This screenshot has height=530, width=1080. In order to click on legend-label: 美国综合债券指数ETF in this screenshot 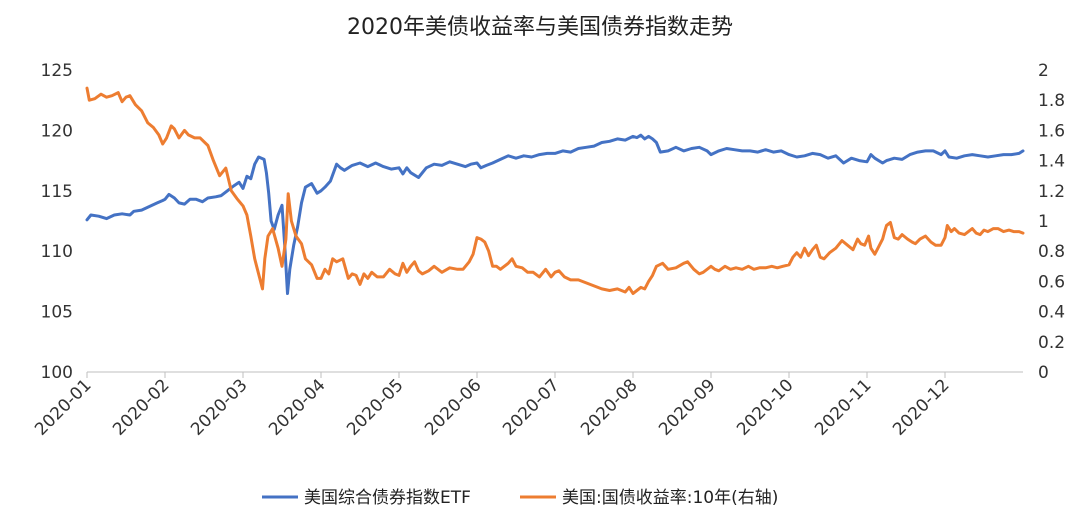, I will do `click(387, 498)`.